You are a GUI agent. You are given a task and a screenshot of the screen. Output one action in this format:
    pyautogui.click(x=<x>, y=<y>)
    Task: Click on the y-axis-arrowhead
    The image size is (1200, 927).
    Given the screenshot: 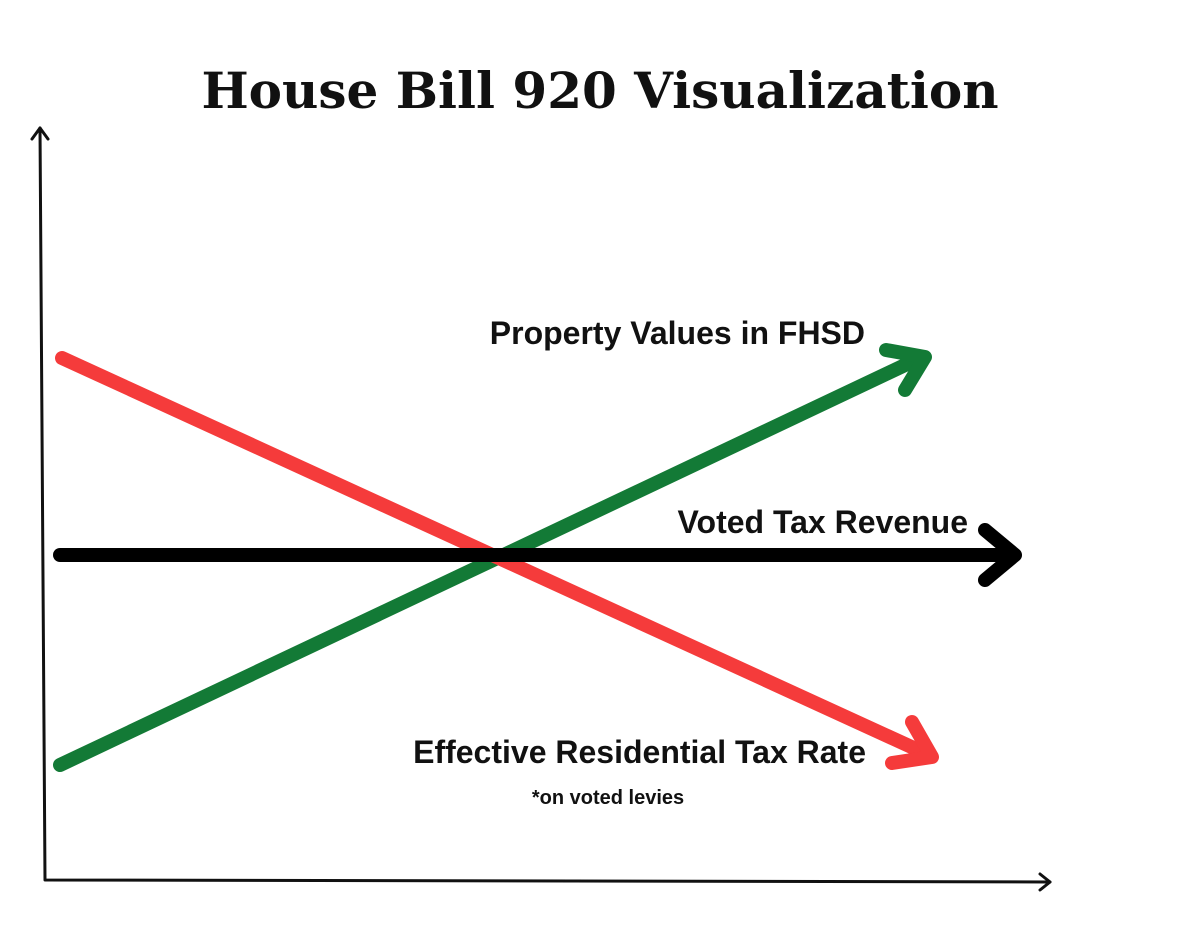 What is the action you would take?
    pyautogui.click(x=40, y=133)
    